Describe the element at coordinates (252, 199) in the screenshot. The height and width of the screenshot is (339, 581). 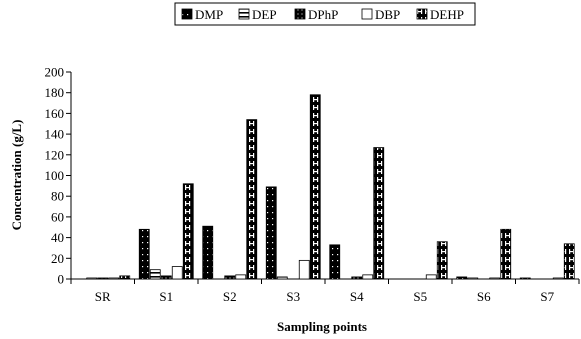
I see `bar-dehp-s2` at that location.